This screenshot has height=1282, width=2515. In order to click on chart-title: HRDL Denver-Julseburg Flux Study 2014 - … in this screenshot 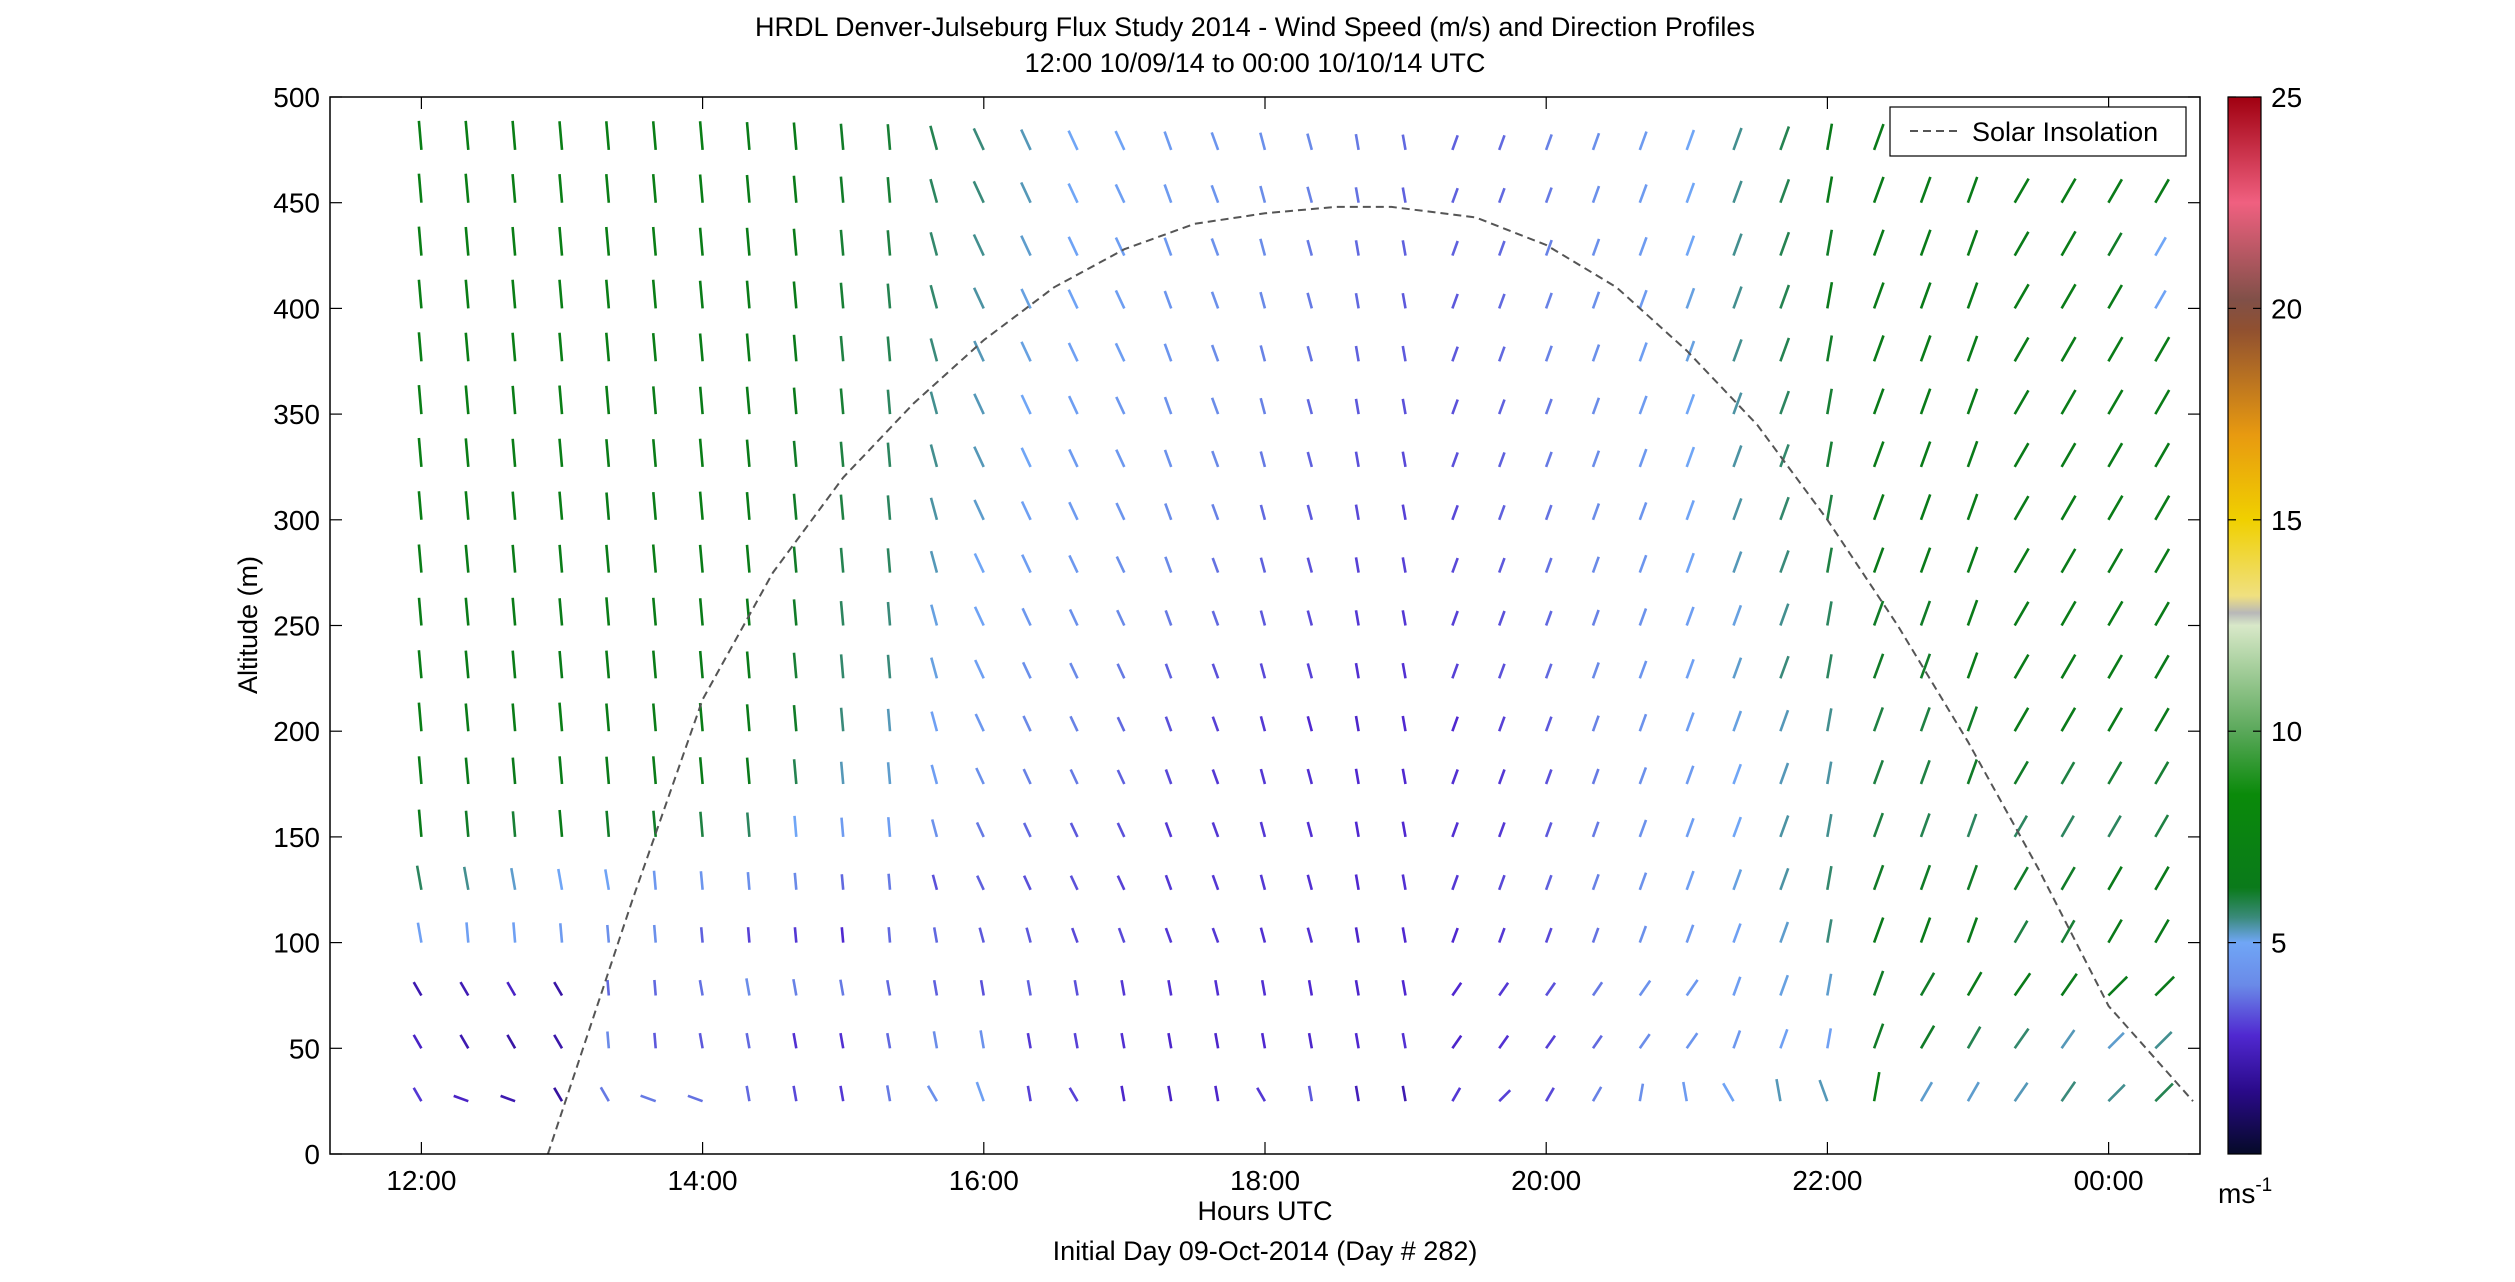, I will do `click(1255, 27)`.